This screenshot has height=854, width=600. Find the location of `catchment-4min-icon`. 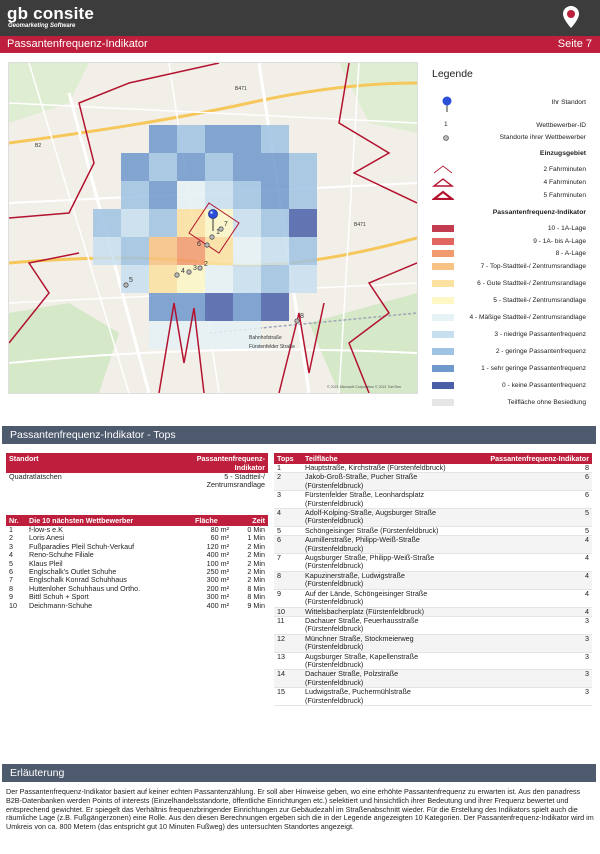

catchment-4min-icon is located at coordinates (443, 182).